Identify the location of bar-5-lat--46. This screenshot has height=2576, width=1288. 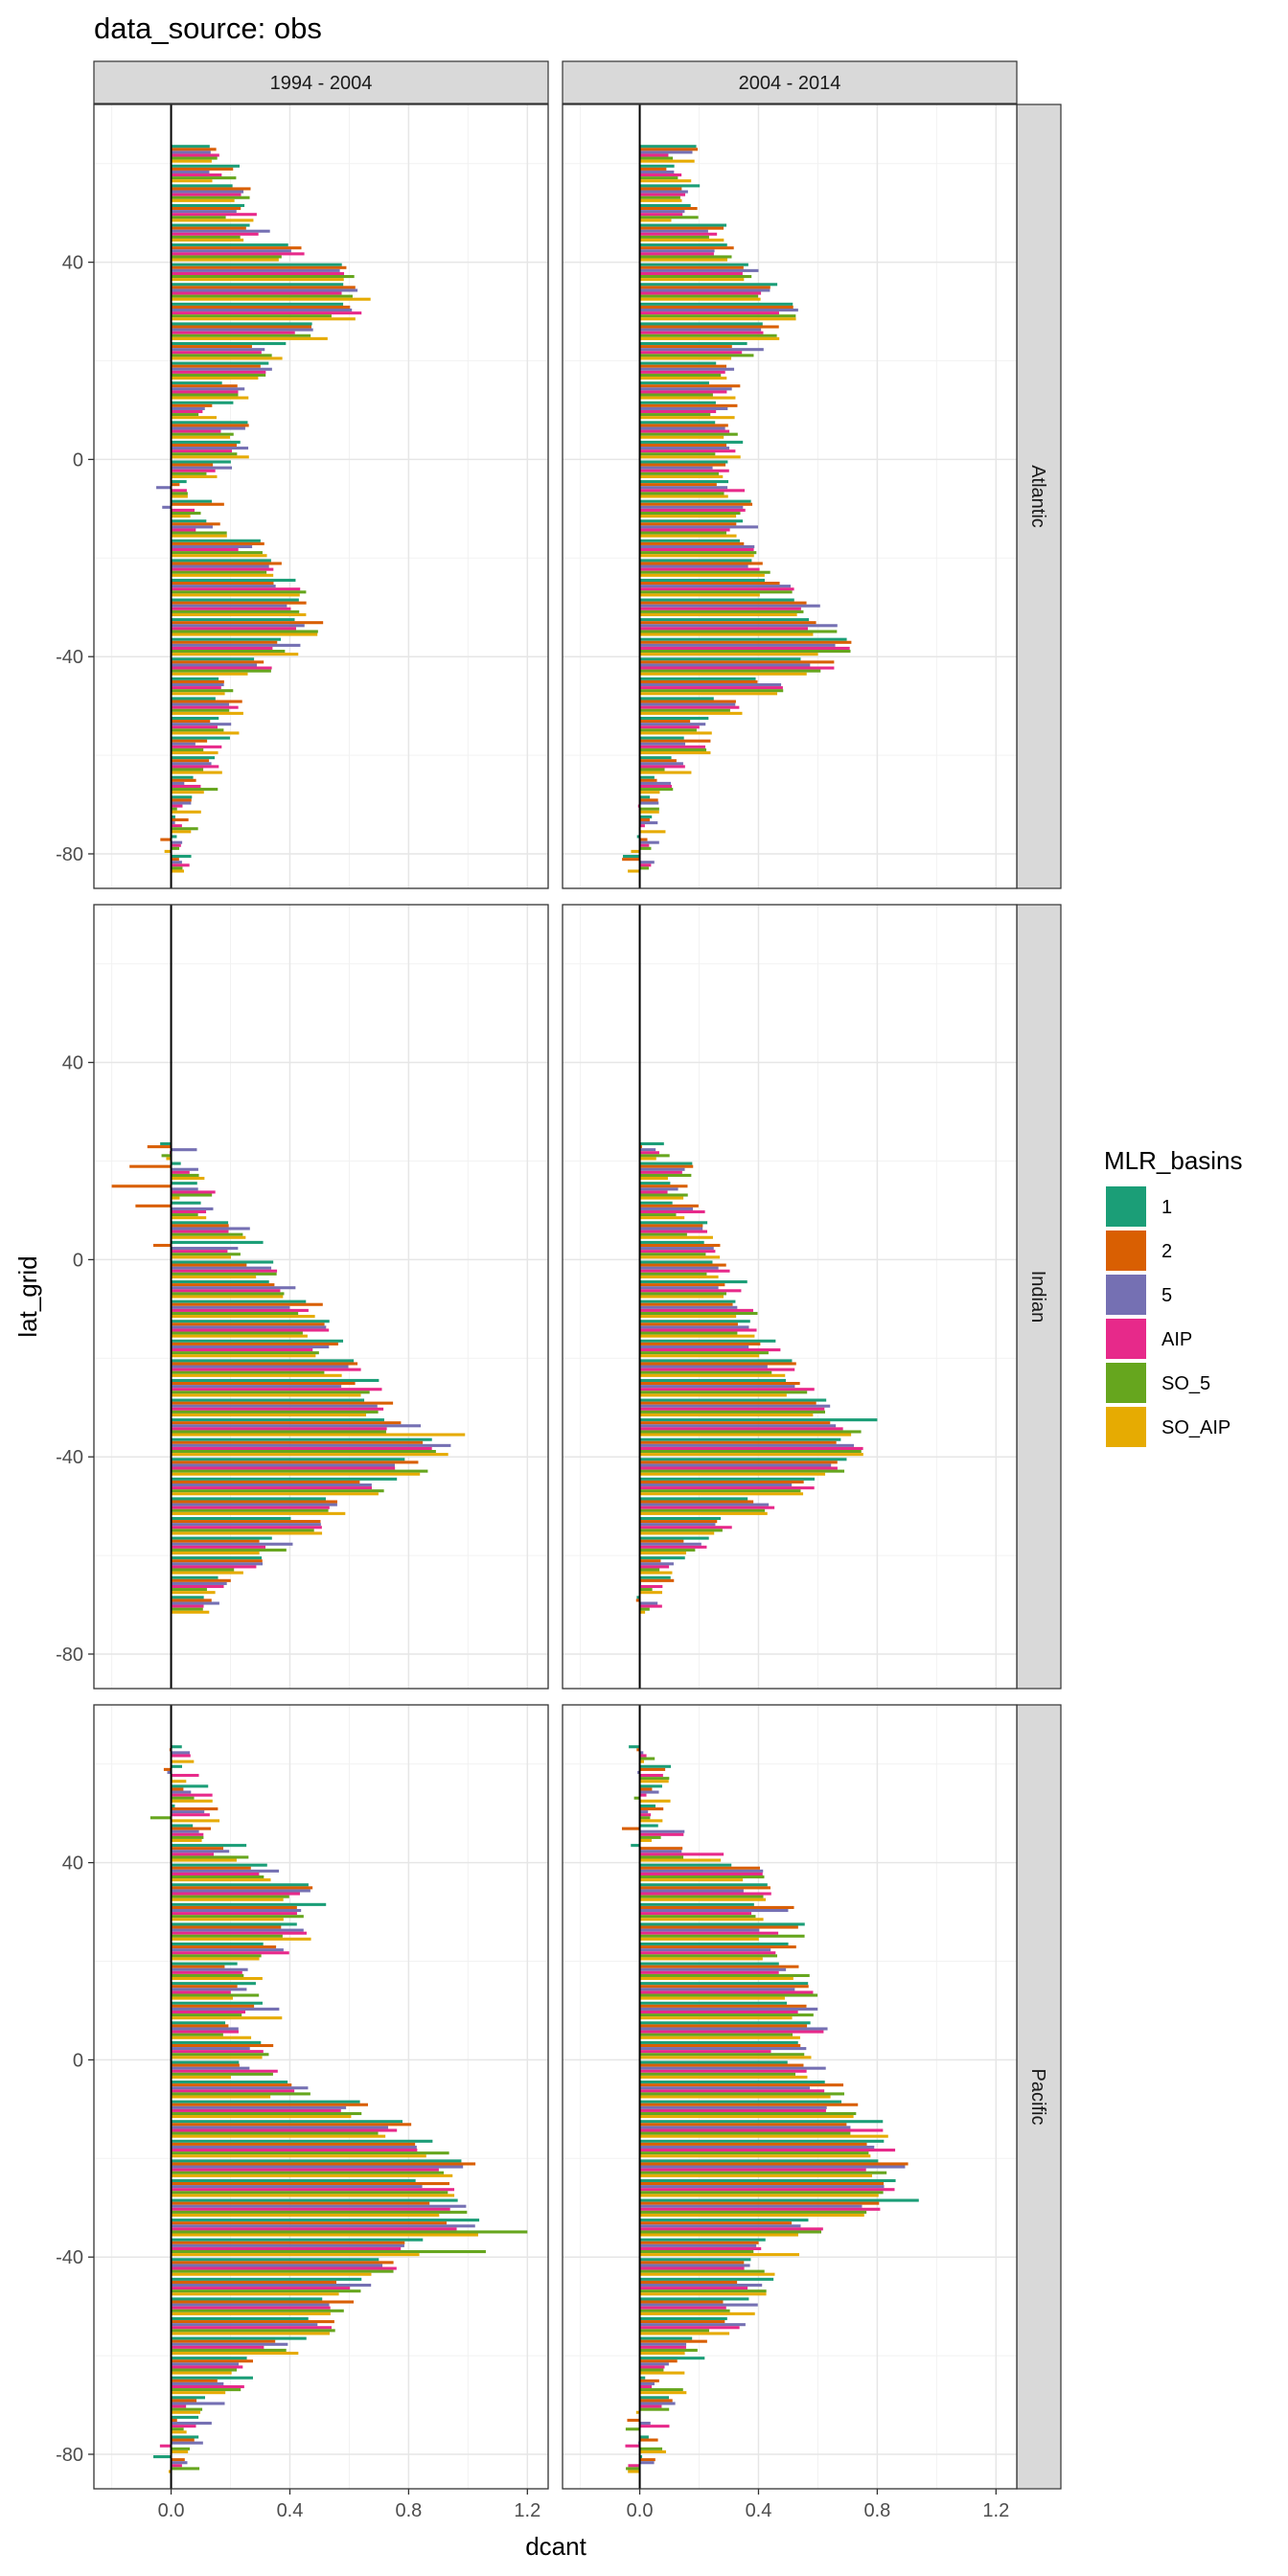
(271, 2285).